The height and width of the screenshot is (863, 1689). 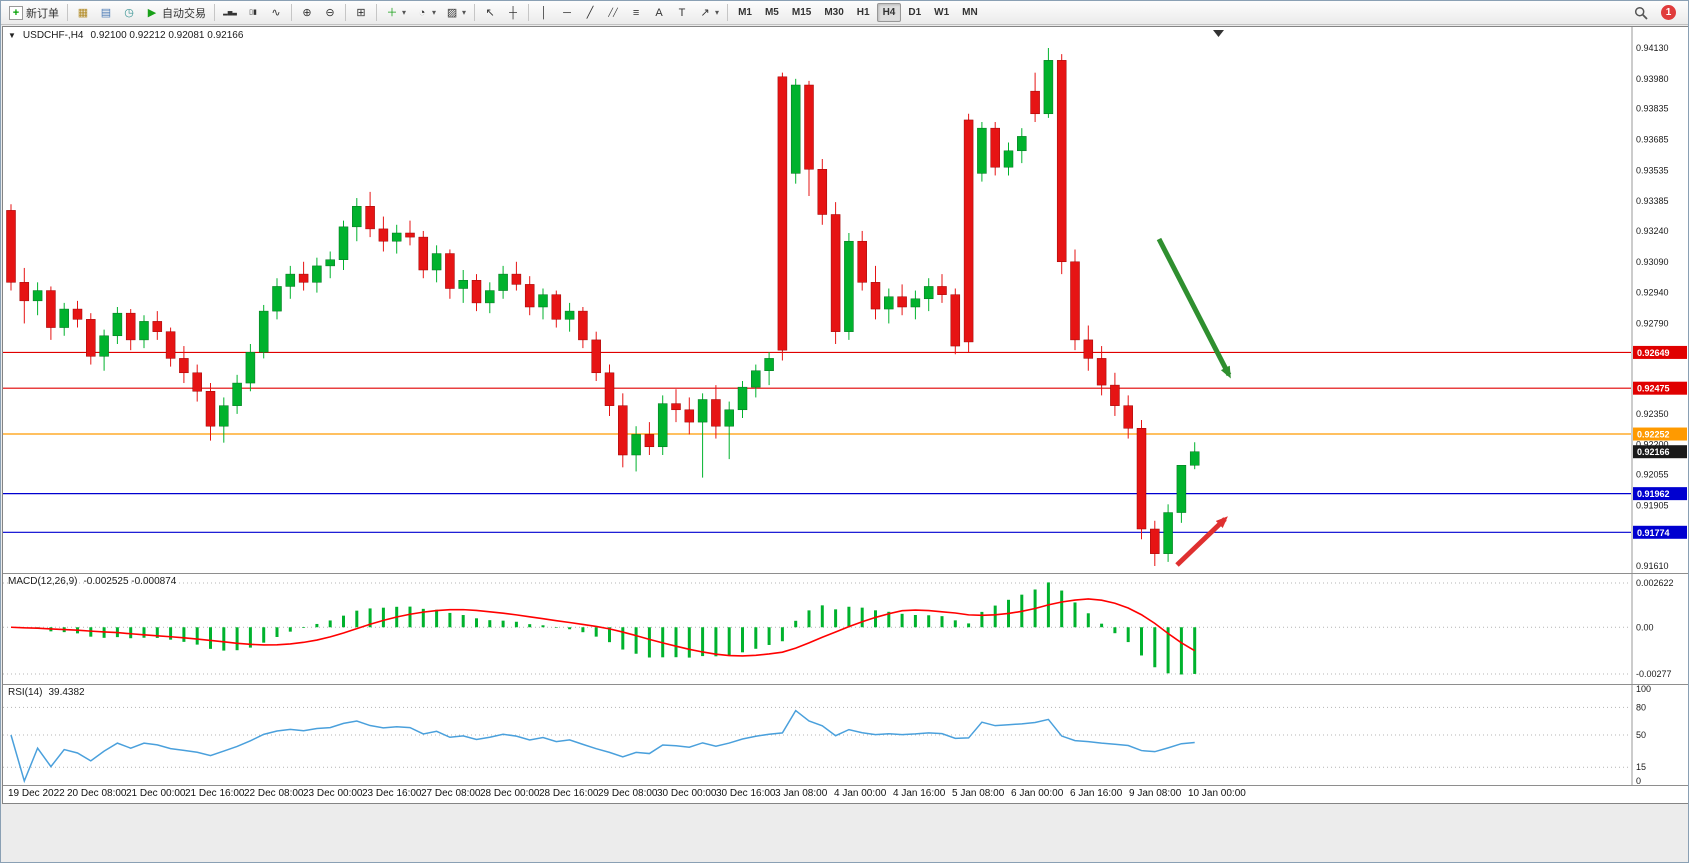 I want to click on up-bounce-arrow, so click(x=1201, y=541).